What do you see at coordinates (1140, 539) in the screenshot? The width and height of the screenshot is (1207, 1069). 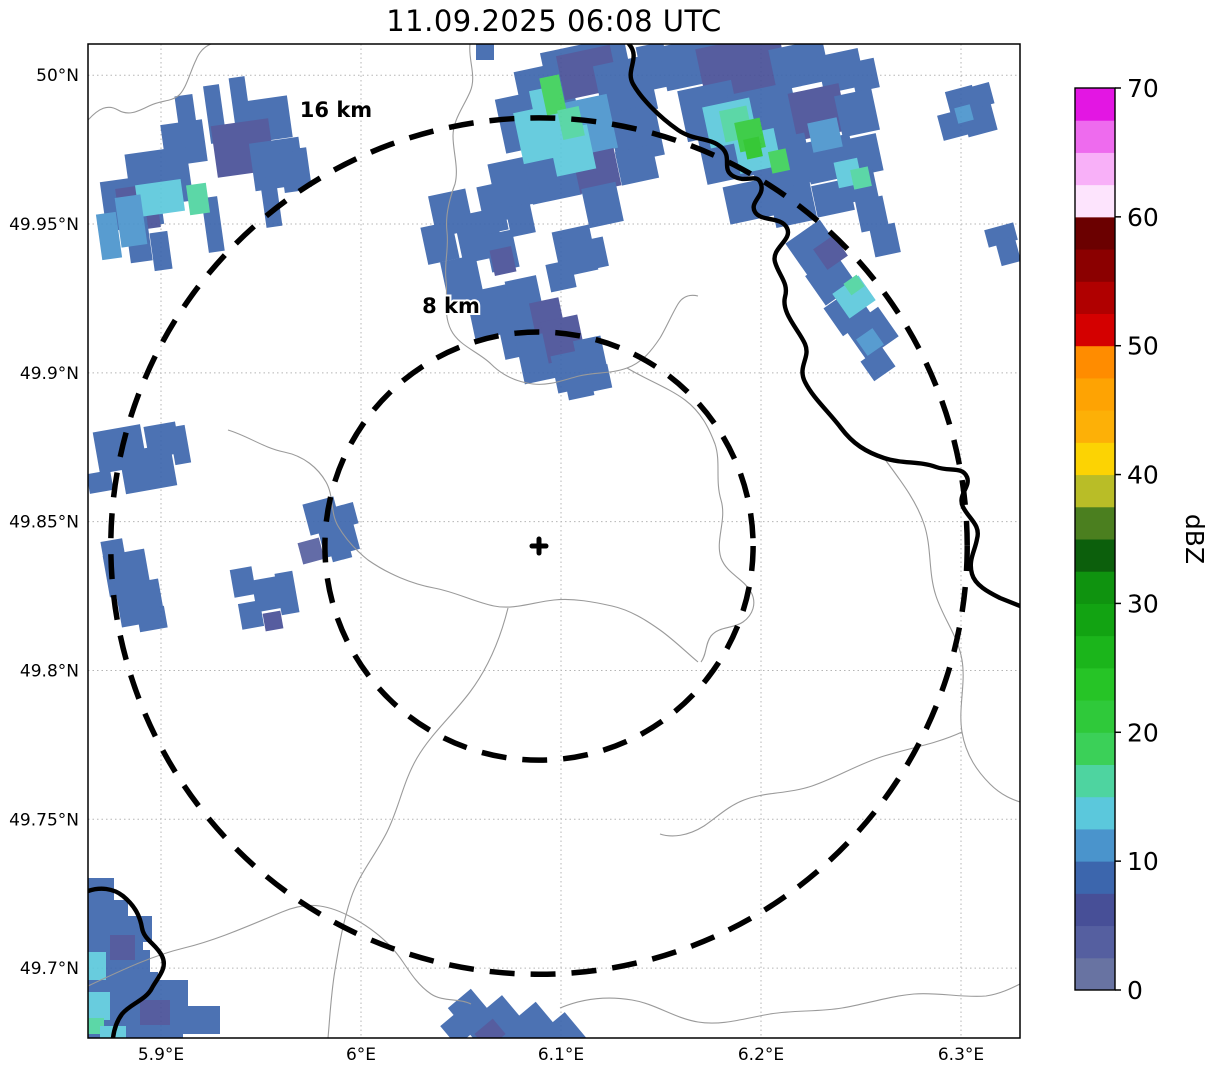 I see `colorbar: 0 10 20 30 40 50 60 70 dBZ` at bounding box center [1140, 539].